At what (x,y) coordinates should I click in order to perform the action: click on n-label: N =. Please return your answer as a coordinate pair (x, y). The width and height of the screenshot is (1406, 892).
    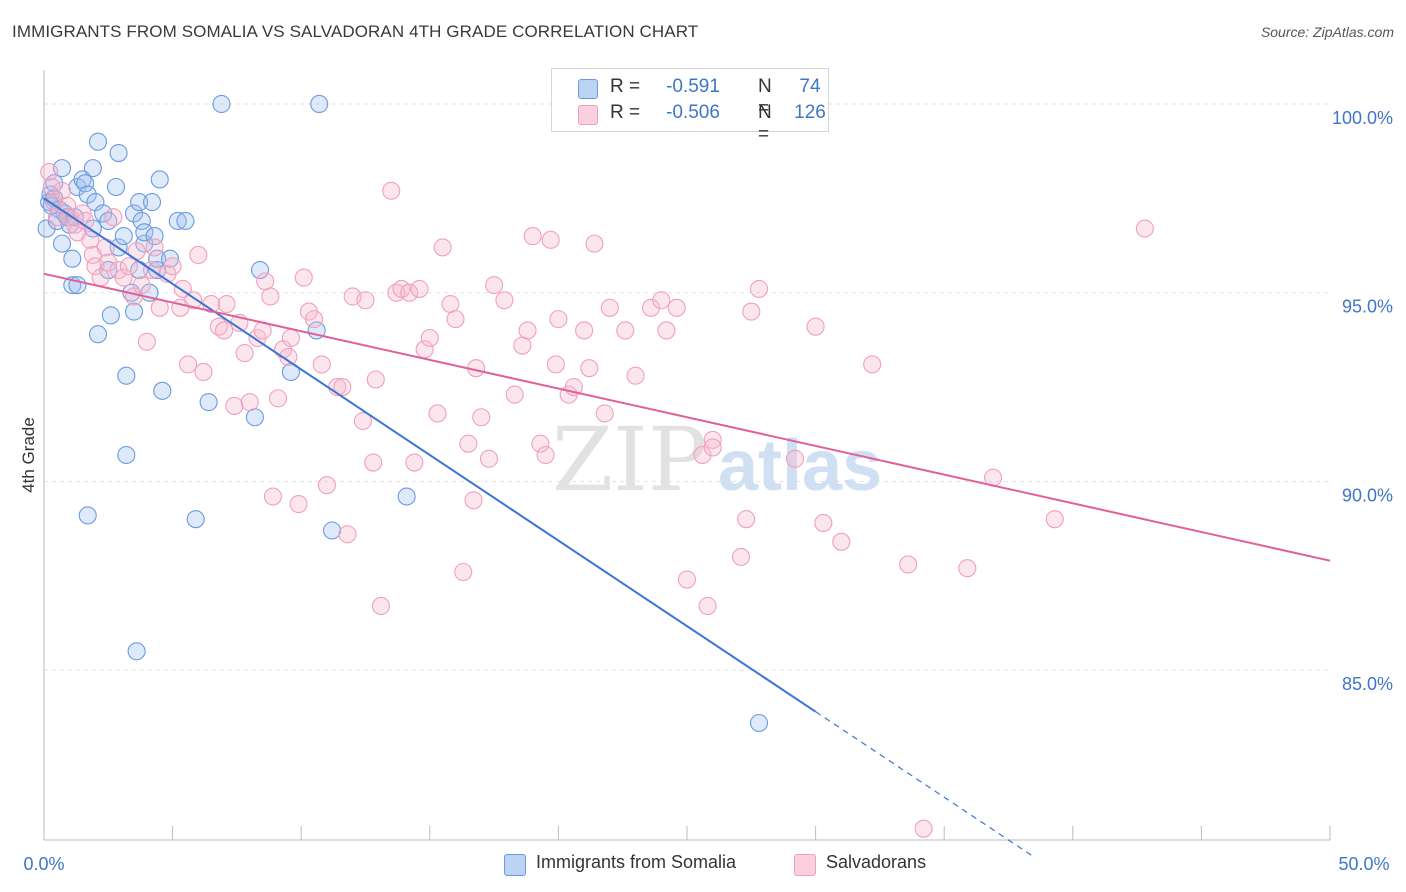
    Looking at the image, I should click on (765, 97).